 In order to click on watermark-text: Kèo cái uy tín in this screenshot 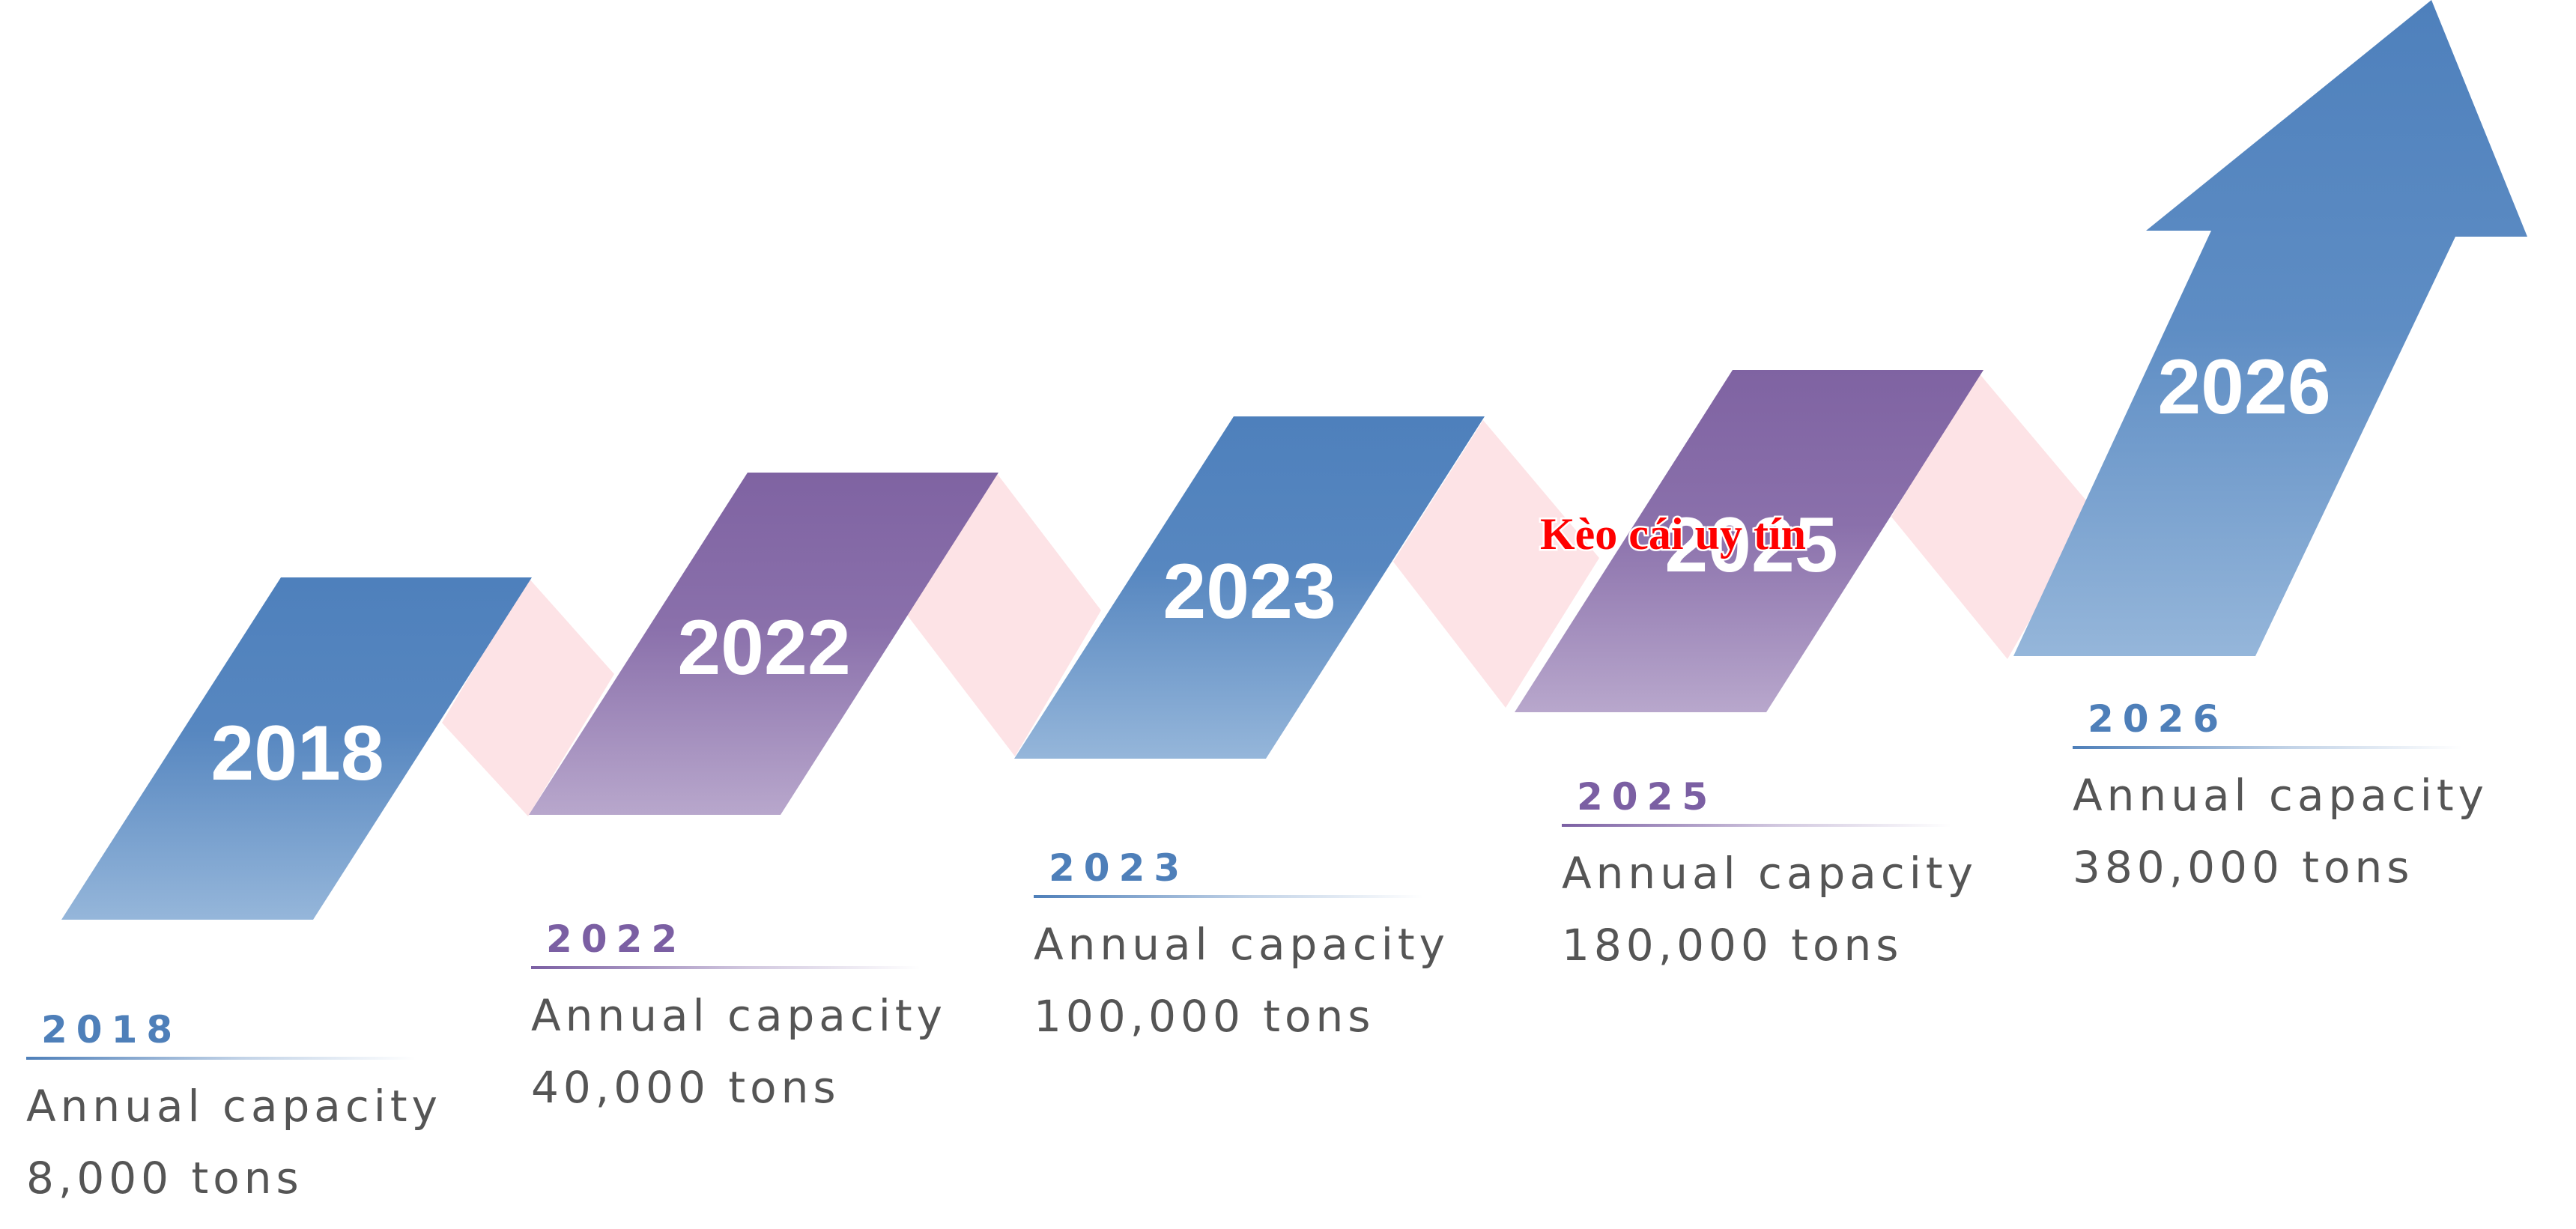, I will do `click(1673, 534)`.